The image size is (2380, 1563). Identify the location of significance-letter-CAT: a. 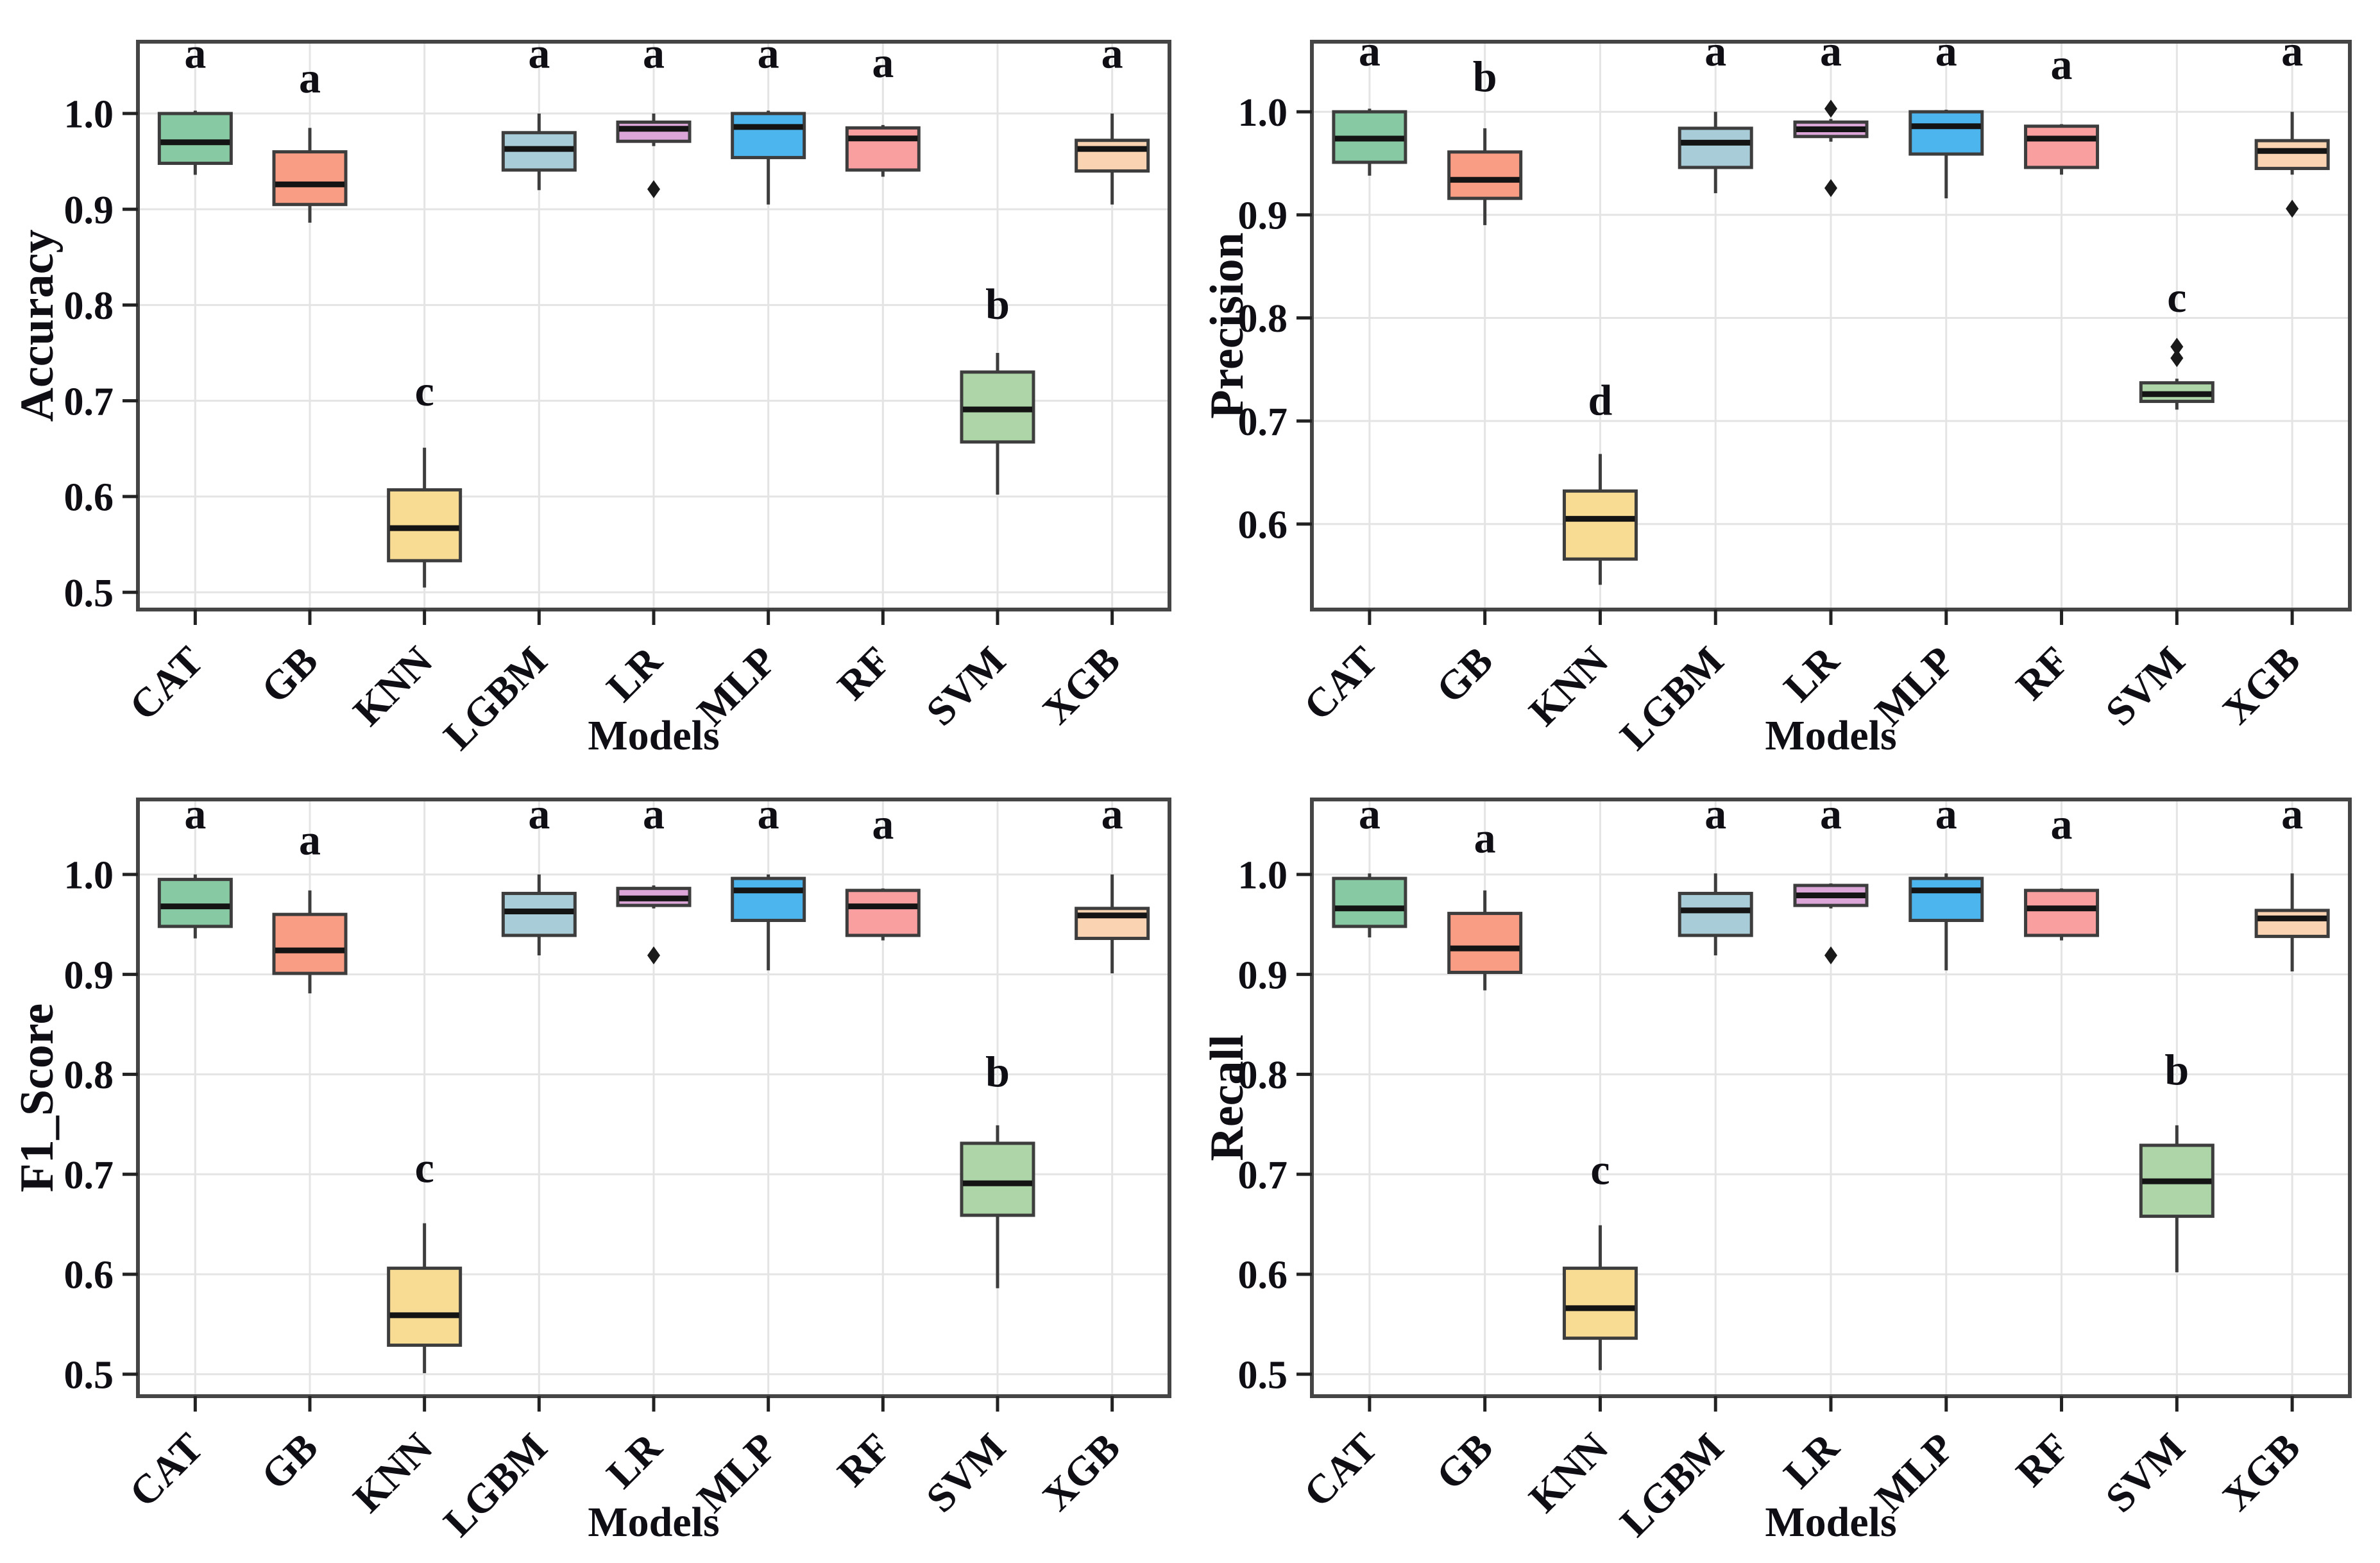
(195, 52).